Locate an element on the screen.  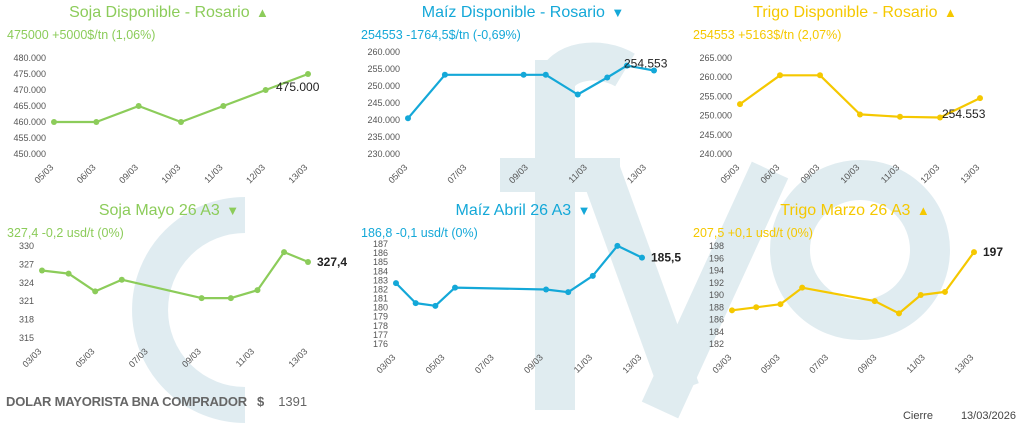
cierre-date: 13/03/2026 is located at coordinates (988, 416).